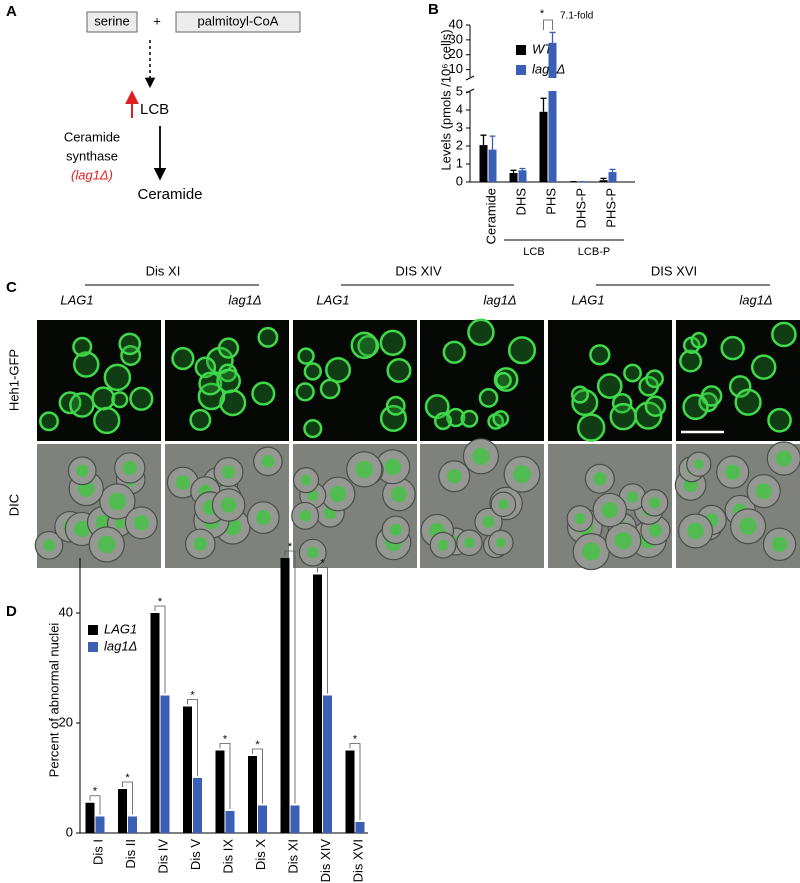 This screenshot has width=800, height=883. Describe the element at coordinates (459, 144) in the screenshot. I see `y-tick-label: 2` at that location.